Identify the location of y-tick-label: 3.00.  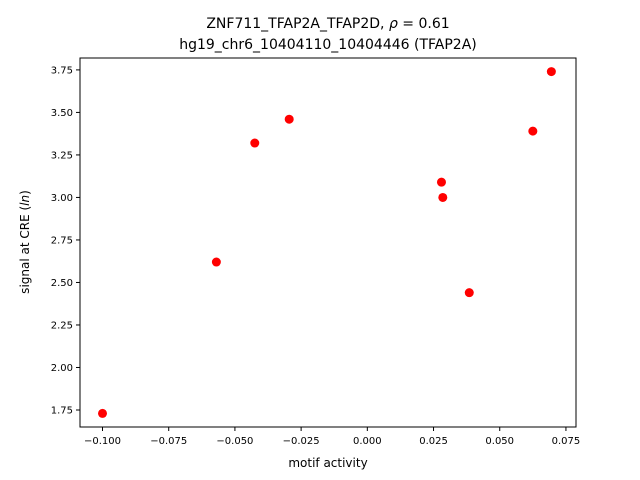
(62, 198).